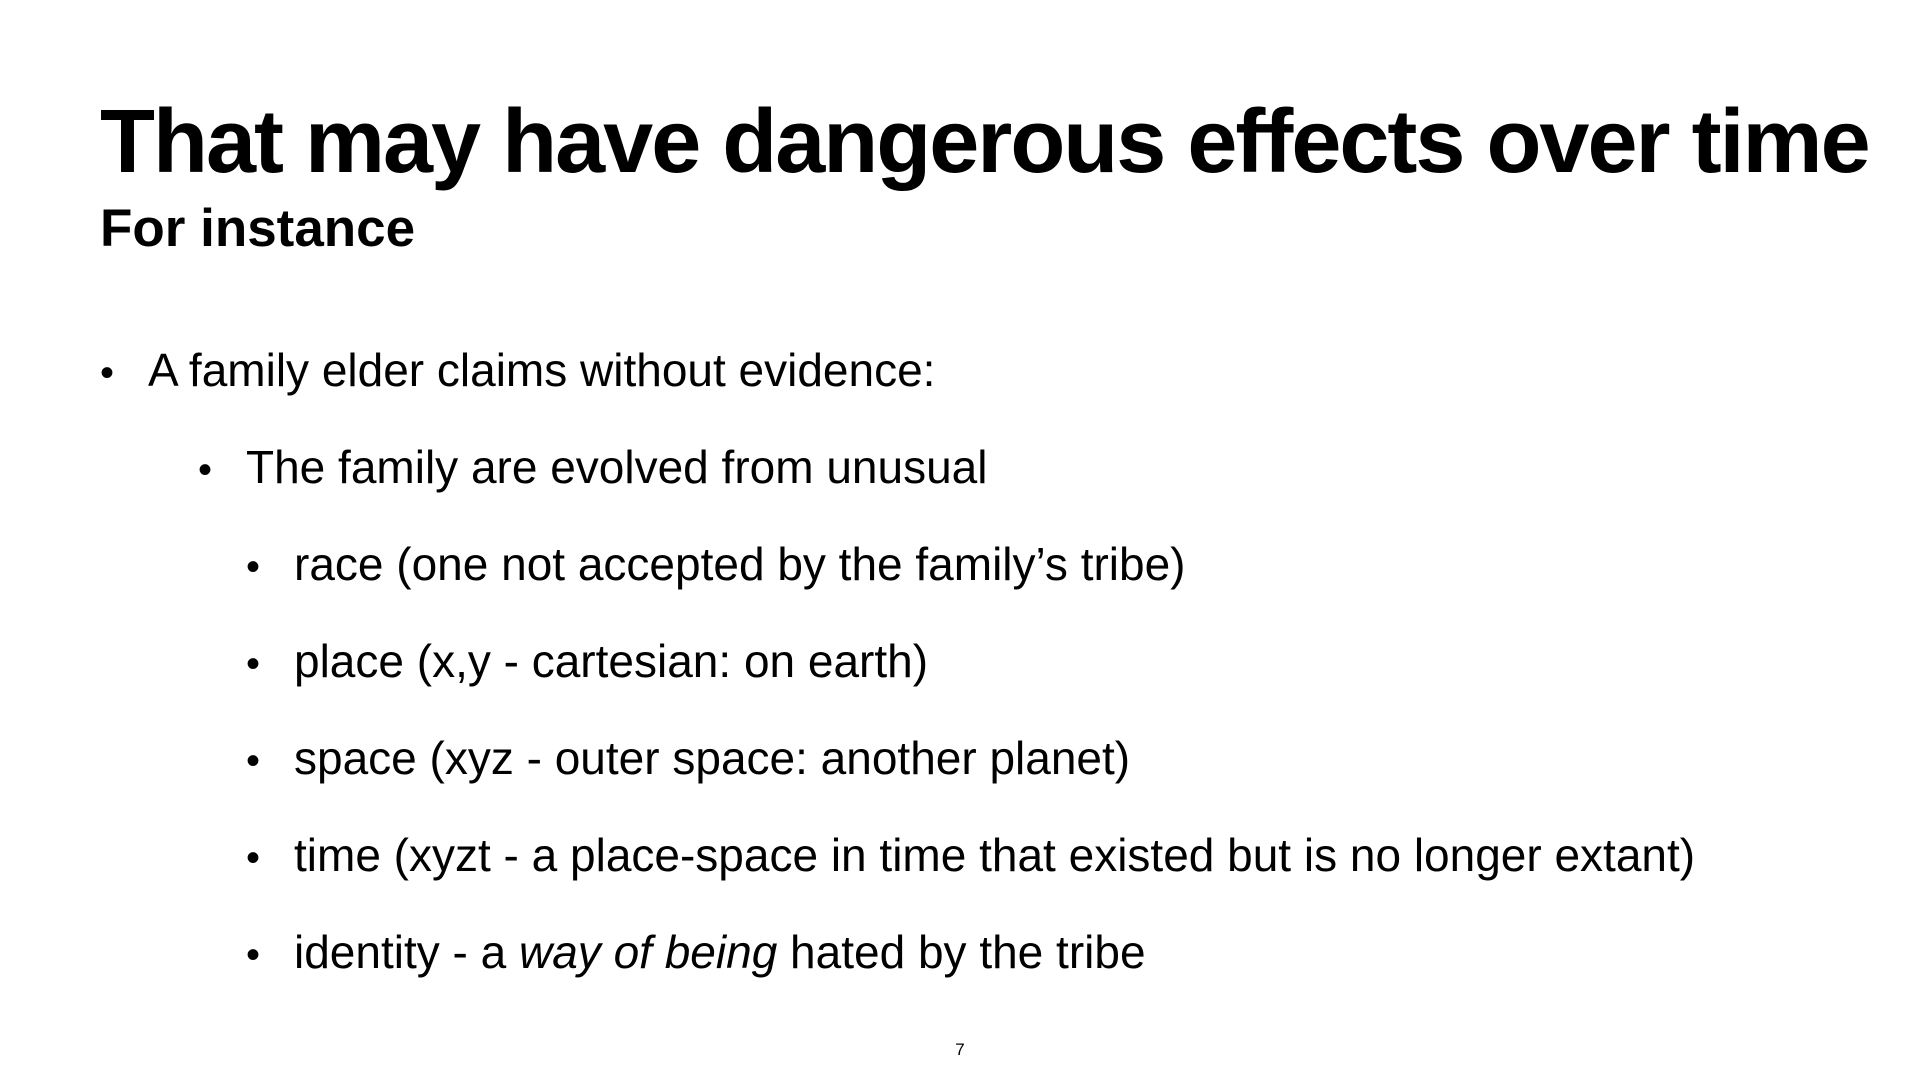  I want to click on bullet-evolved-from: • The family are evolved from unusual, so click(592, 468).